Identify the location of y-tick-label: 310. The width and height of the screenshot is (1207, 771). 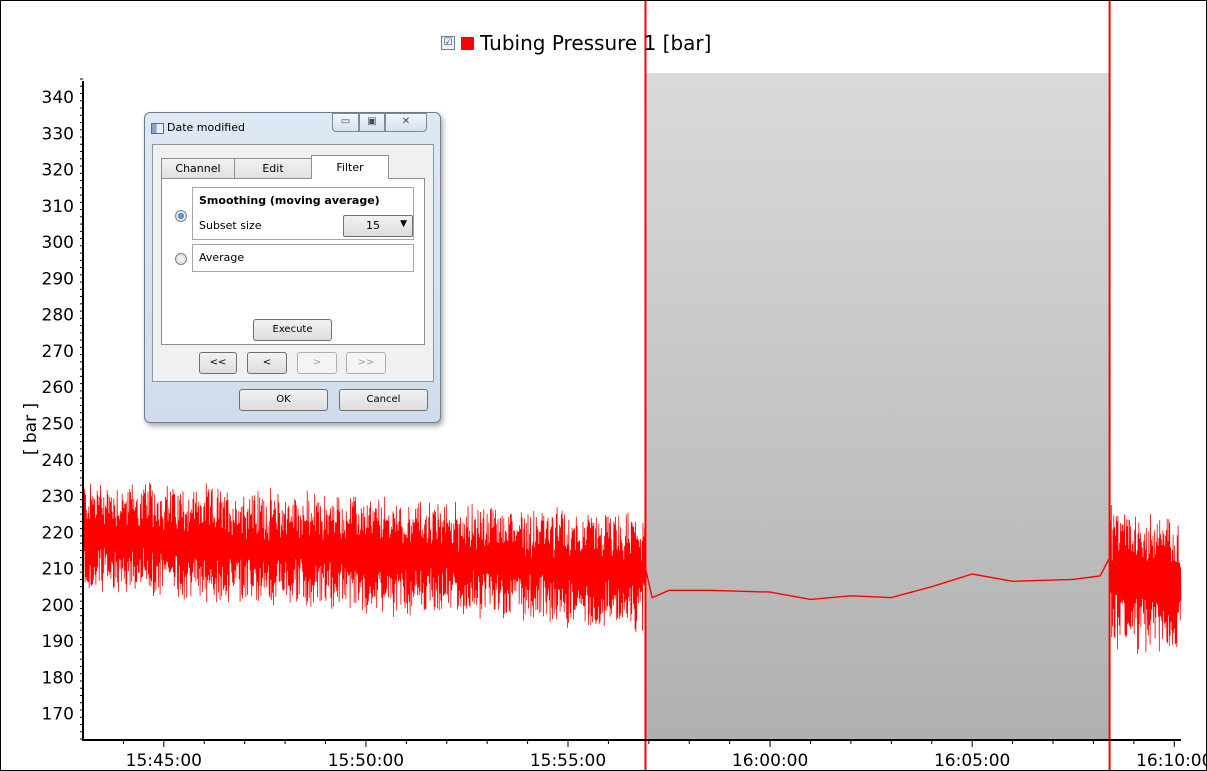
(58, 207).